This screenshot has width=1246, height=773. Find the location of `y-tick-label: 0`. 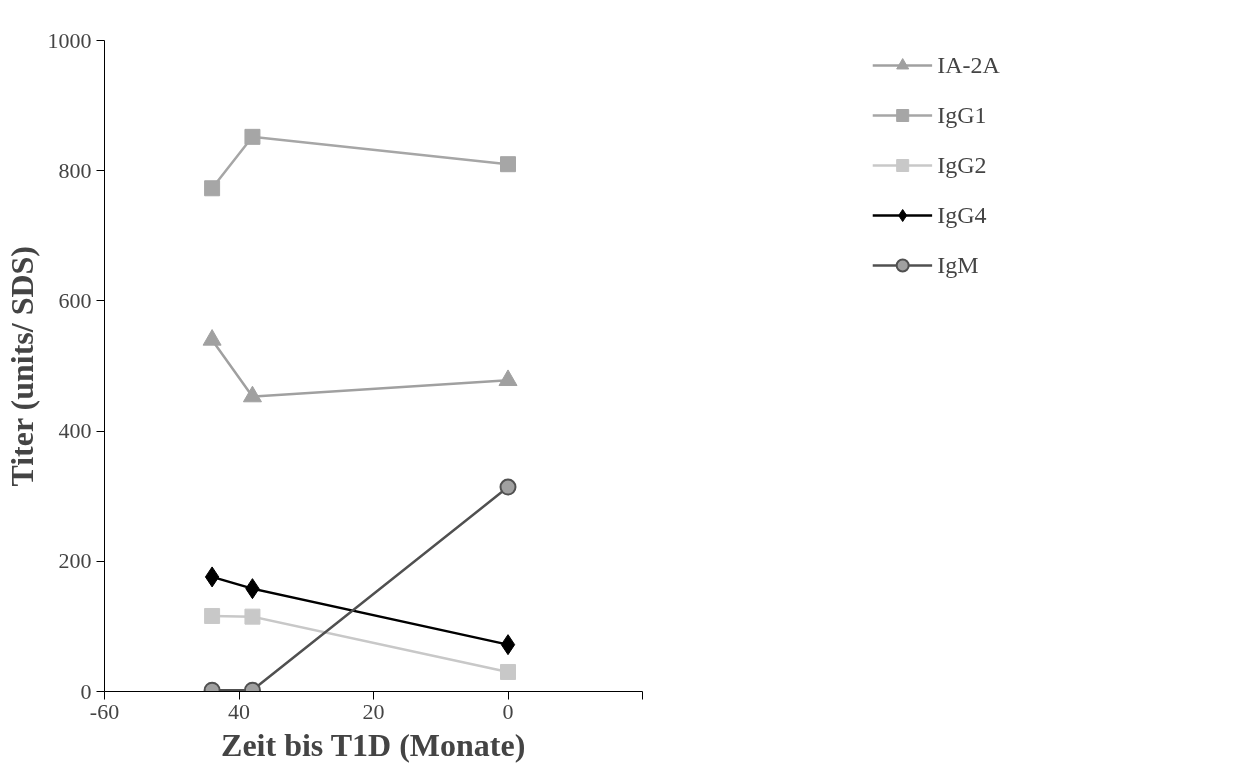

y-tick-label: 0 is located at coordinates (86, 691).